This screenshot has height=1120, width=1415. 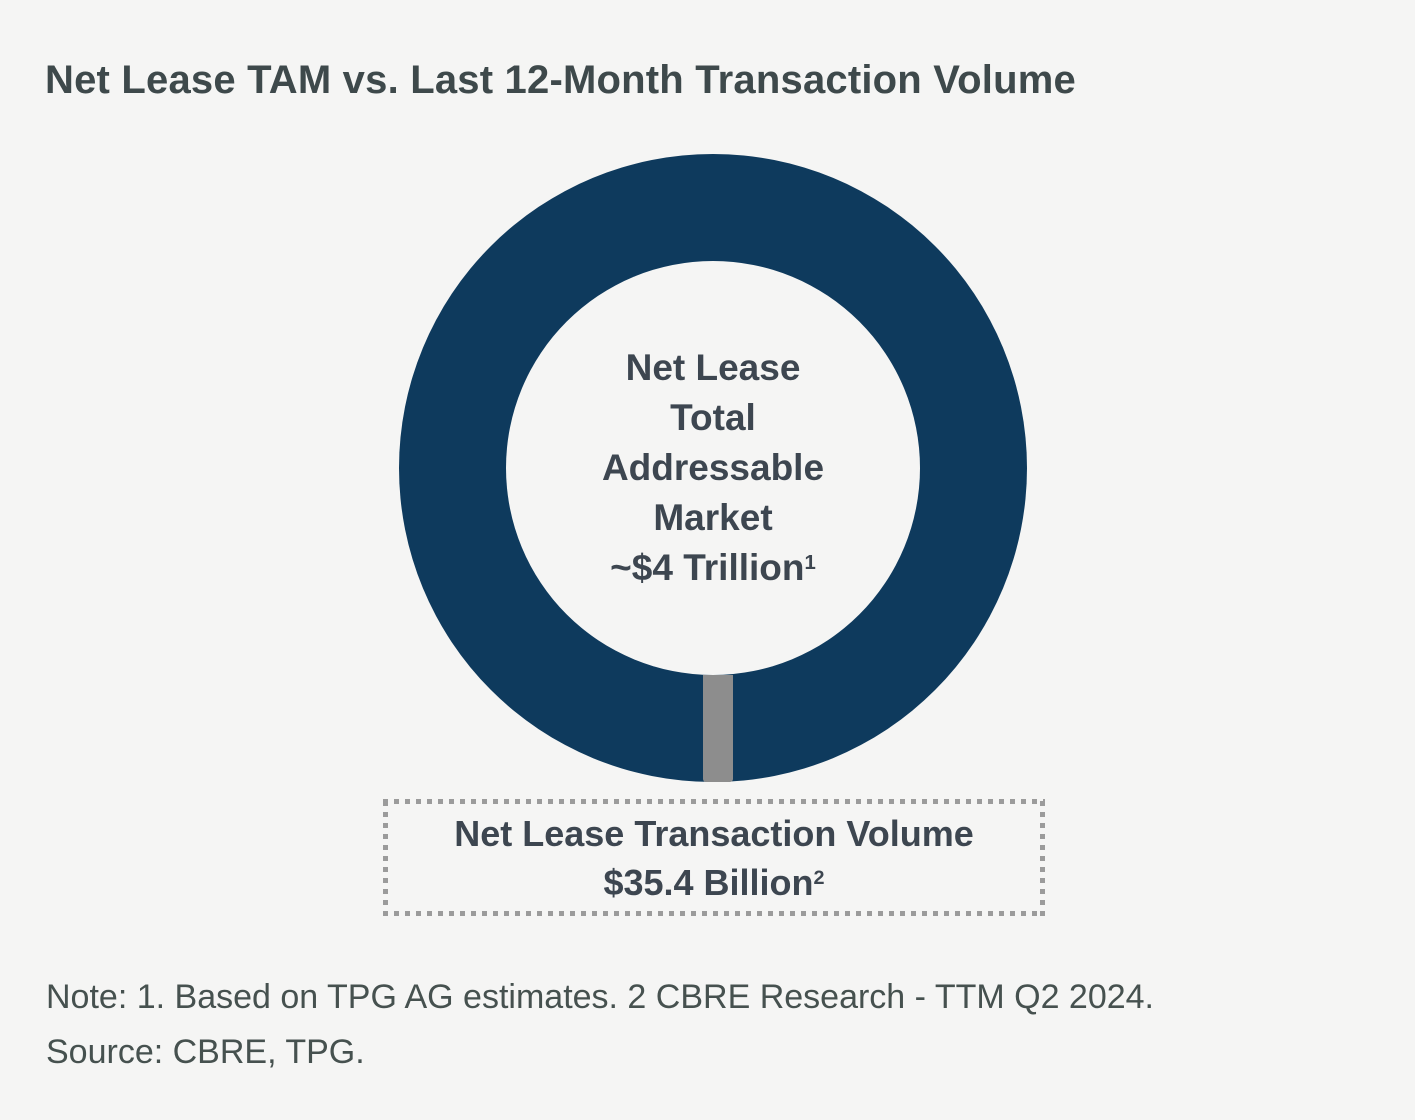 What do you see at coordinates (714, 882) in the screenshot?
I see `transaction-volume-value: $35.4 Billion2` at bounding box center [714, 882].